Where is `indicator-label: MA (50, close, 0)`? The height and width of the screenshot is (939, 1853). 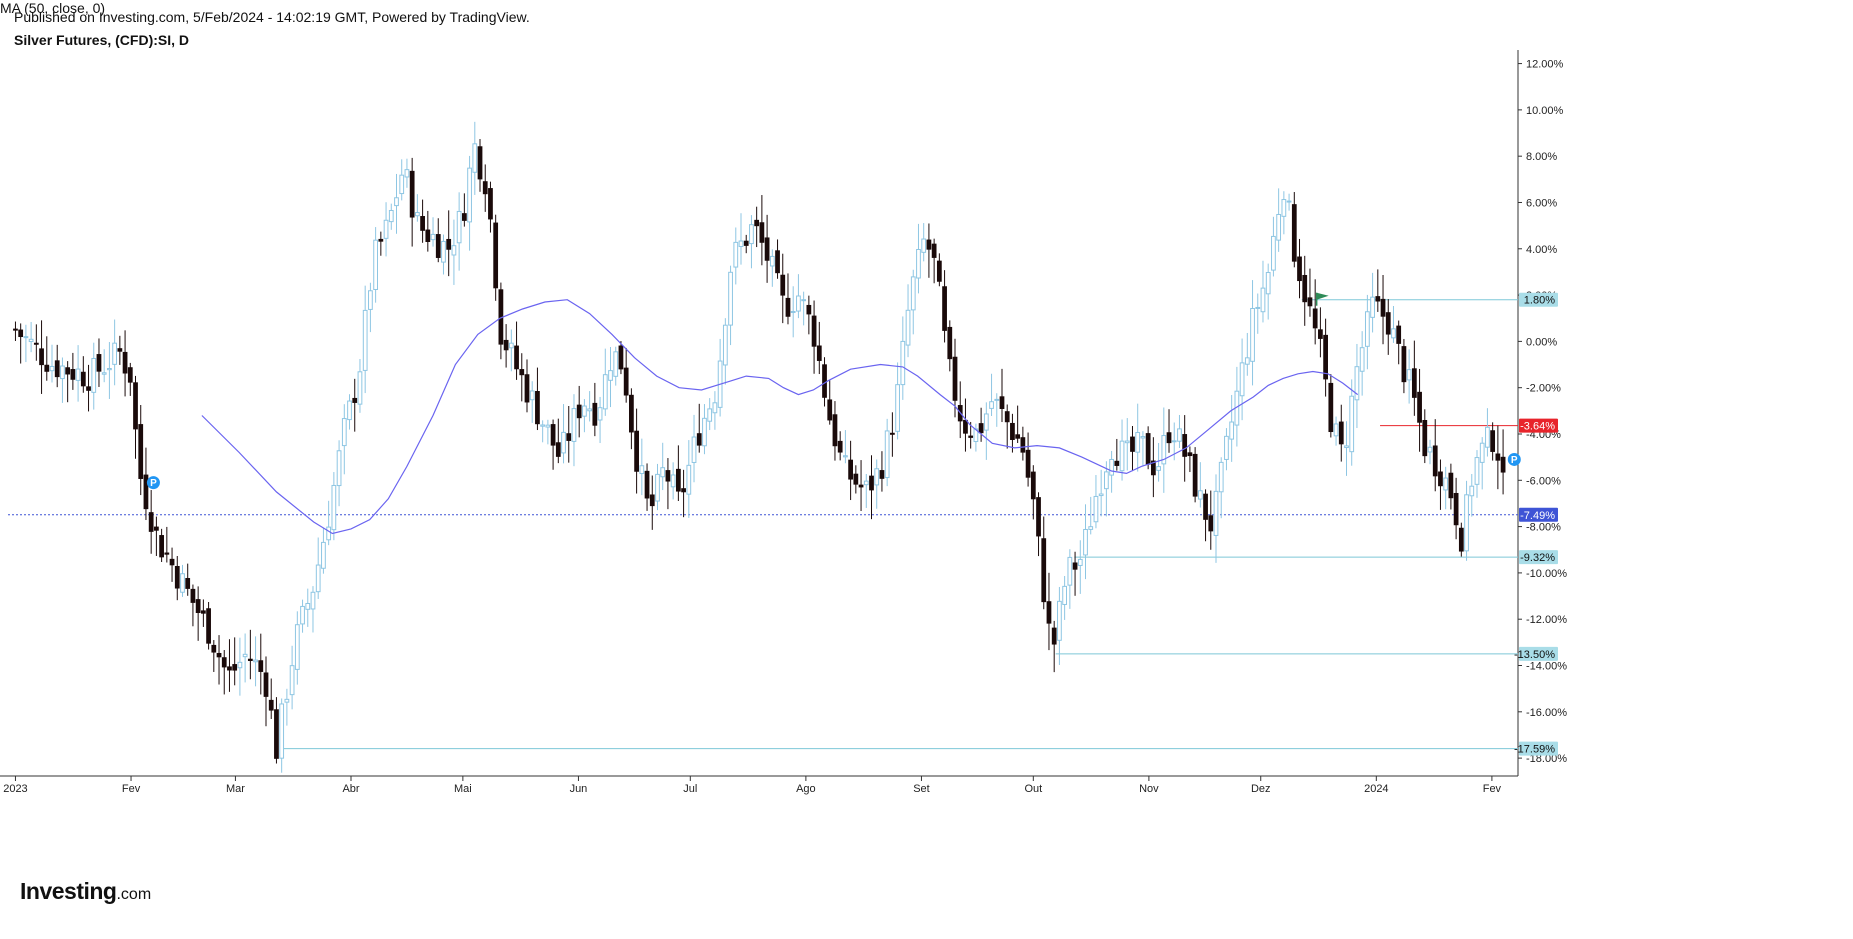 indicator-label: MA (50, close, 0) is located at coordinates (53, 8).